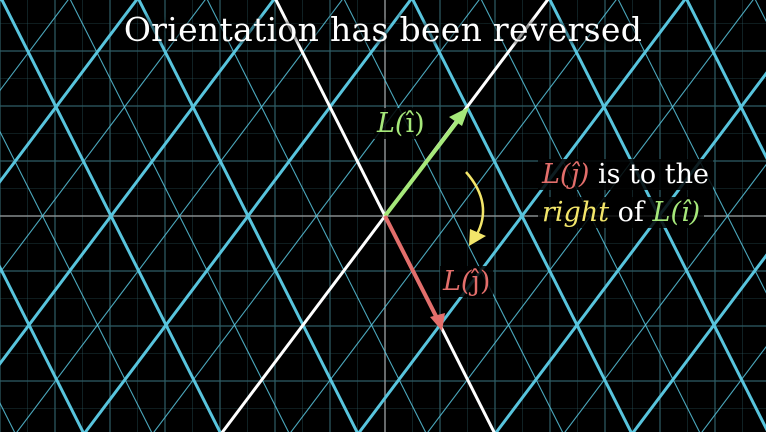 The image size is (766, 432). I want to click on statement-text: is to the, so click(653, 174).